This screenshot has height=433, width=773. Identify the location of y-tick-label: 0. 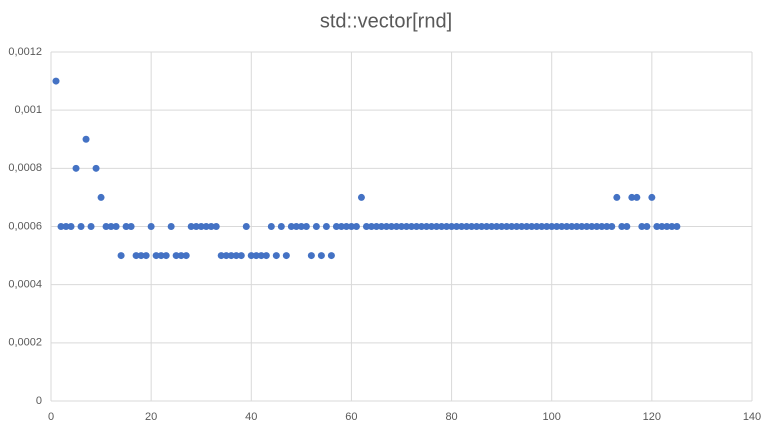
(39, 401).